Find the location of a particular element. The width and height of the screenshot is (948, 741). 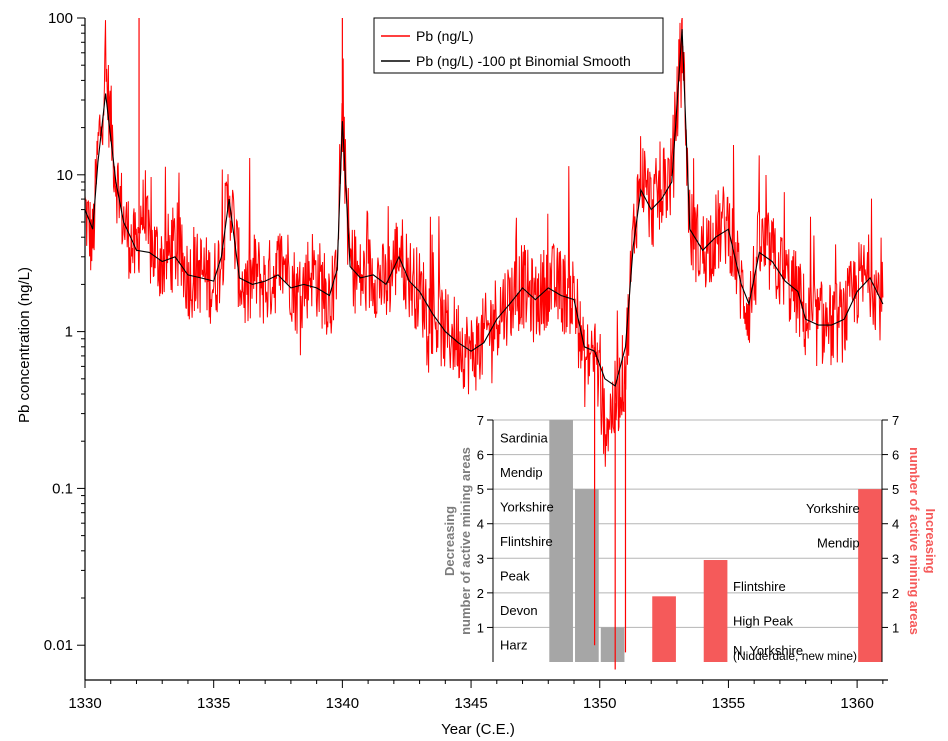

x-tick-label: 1340 is located at coordinates (342, 703).